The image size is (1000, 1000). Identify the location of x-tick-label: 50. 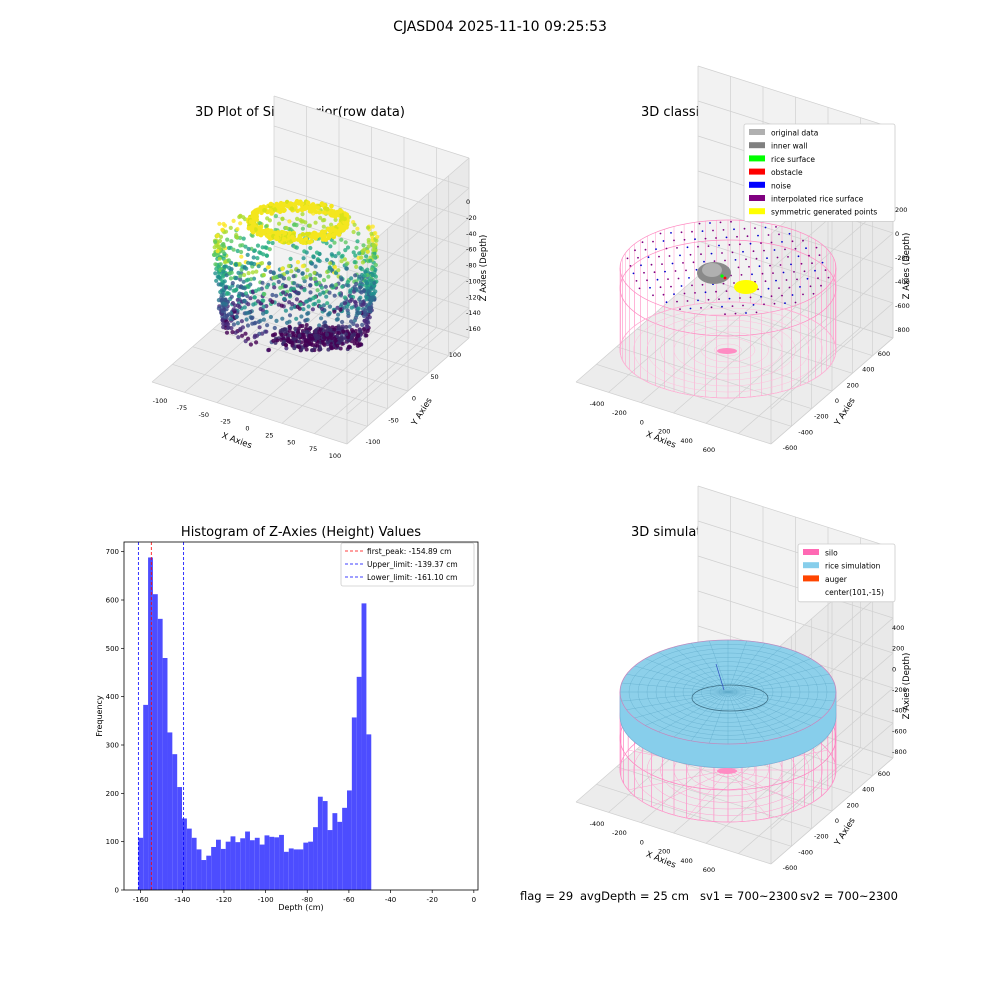
(291, 442).